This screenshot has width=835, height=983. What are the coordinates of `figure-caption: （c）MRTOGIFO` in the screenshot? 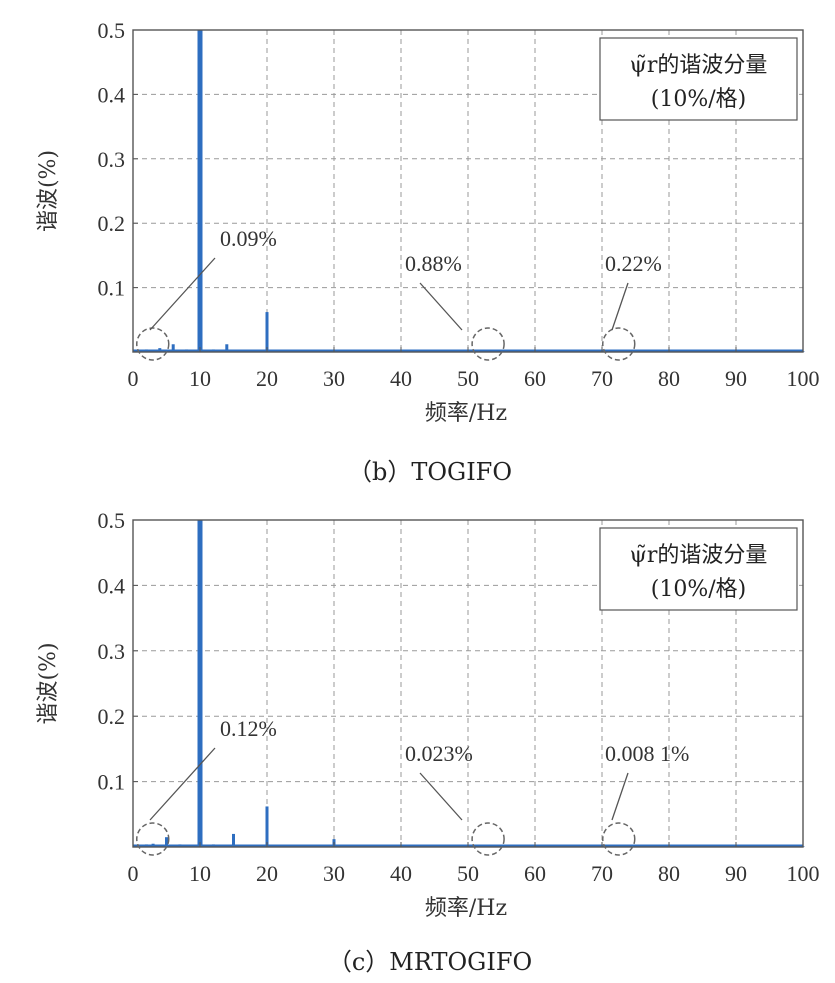 It's located at (430, 962).